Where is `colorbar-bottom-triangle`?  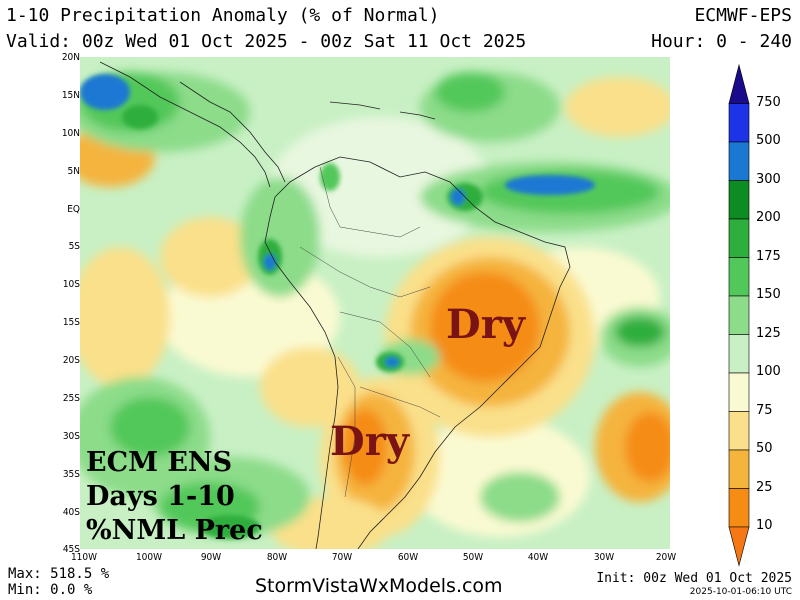 colorbar-bottom-triangle is located at coordinates (739, 546).